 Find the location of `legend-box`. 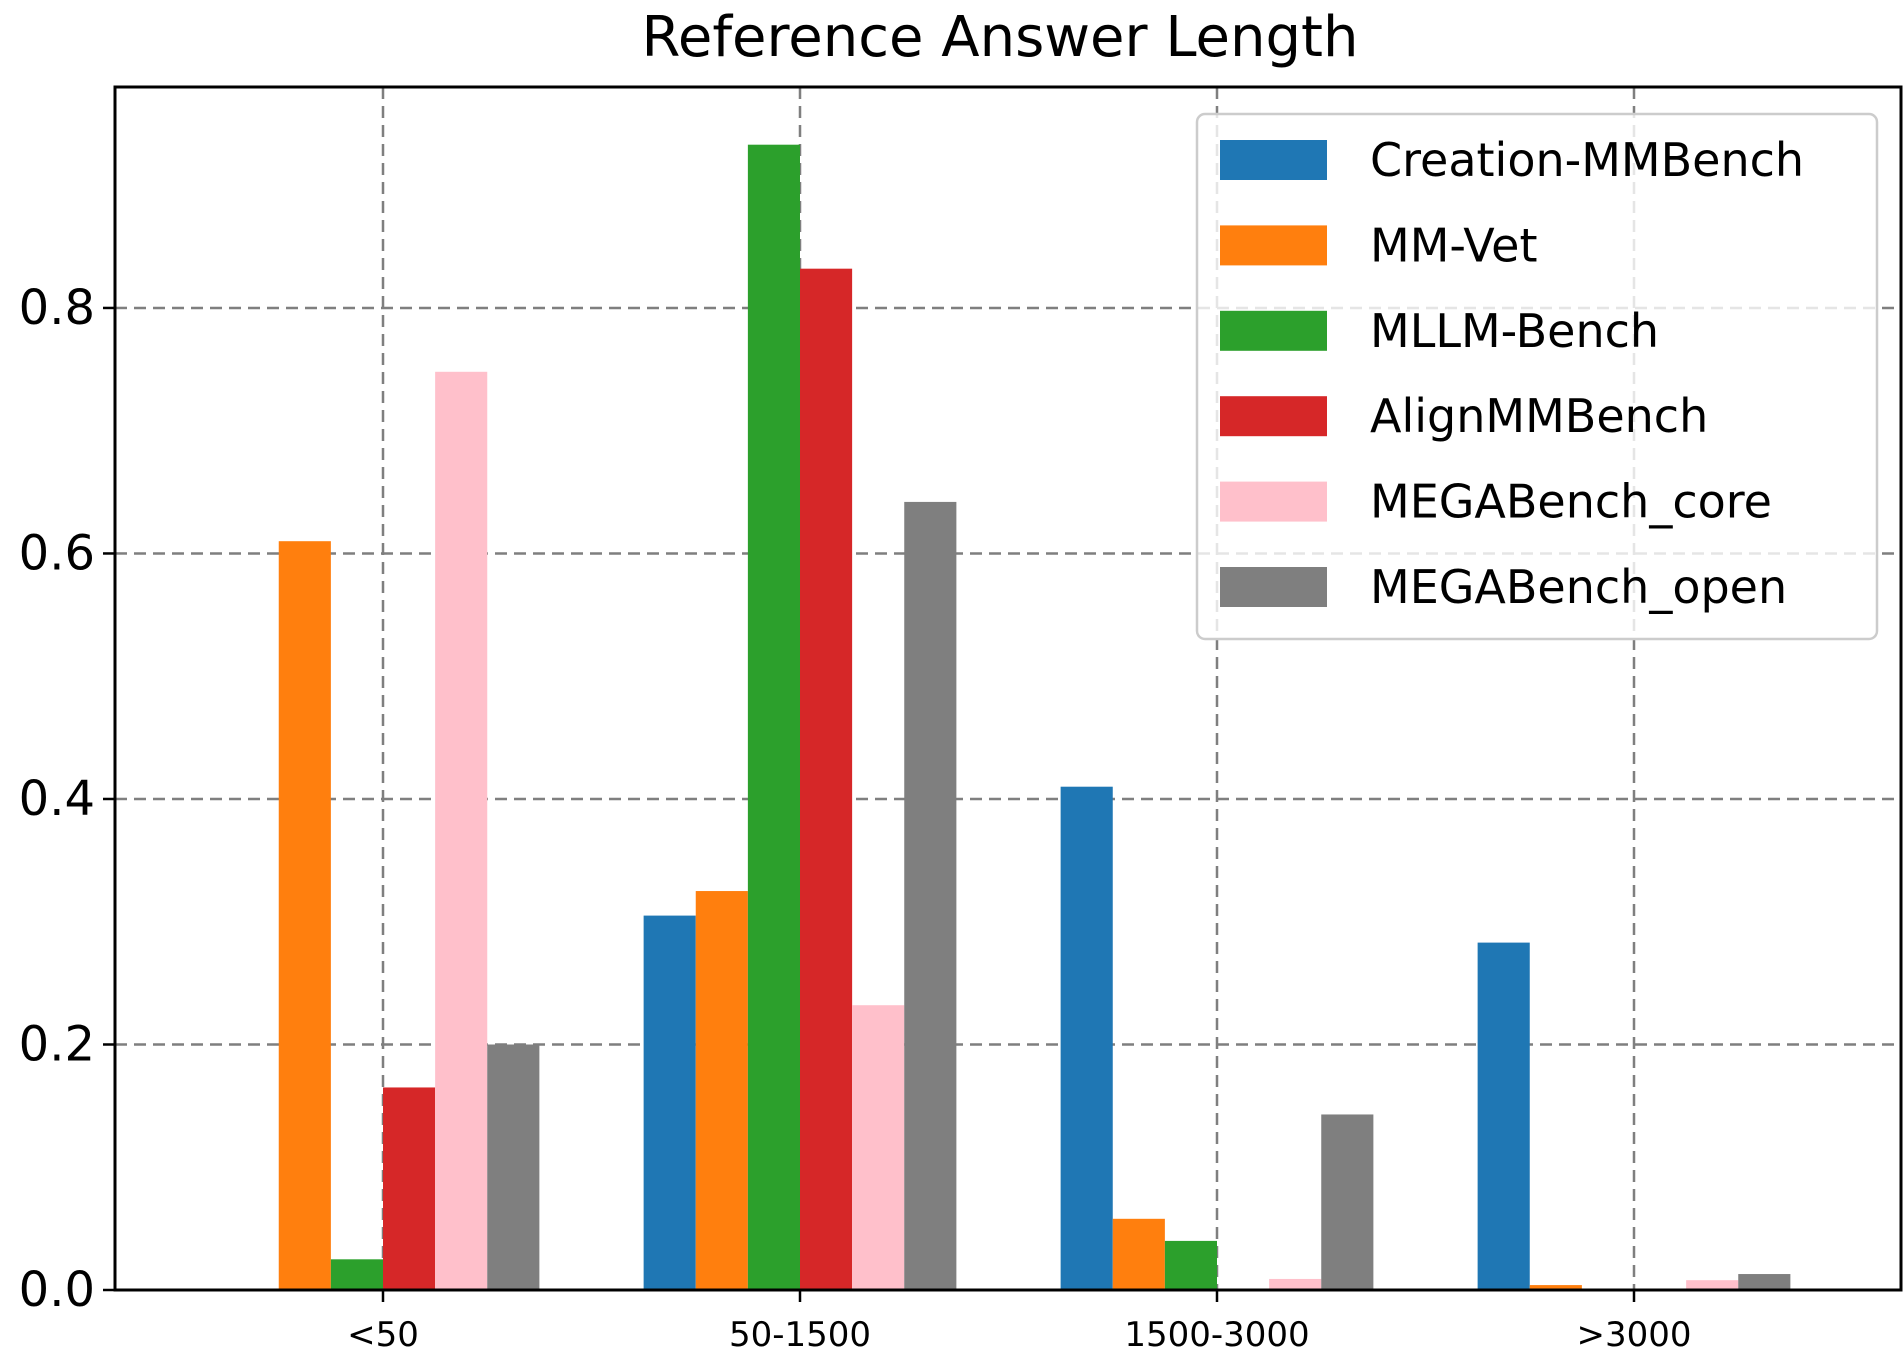

legend-box is located at coordinates (1537, 376).